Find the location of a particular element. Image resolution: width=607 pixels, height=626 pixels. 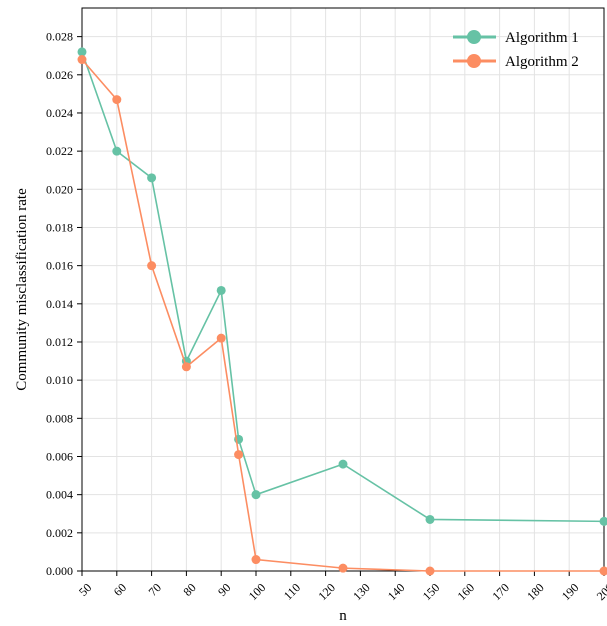

y-tick-label: 0.022 is located at coordinates (59, 151).